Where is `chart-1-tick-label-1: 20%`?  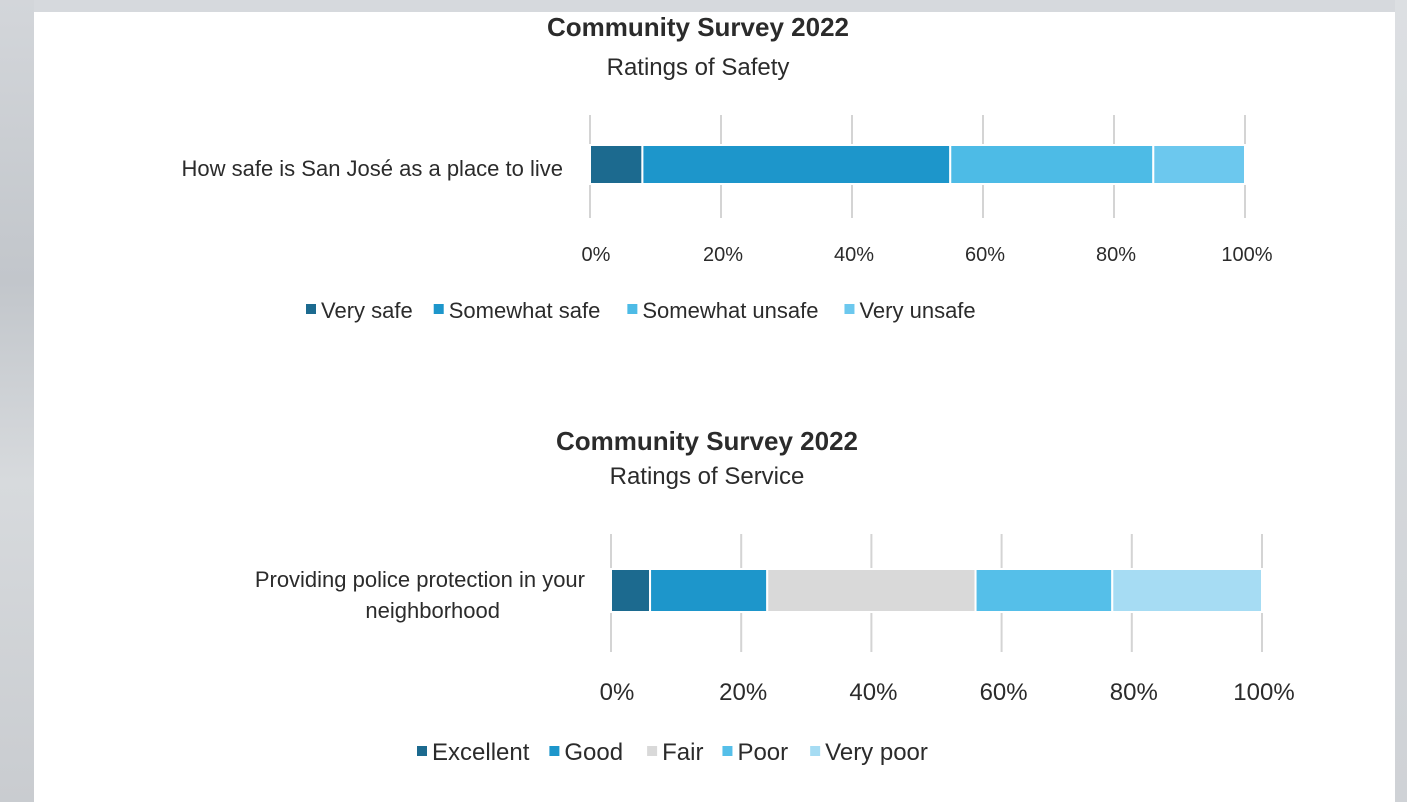 chart-1-tick-label-1: 20% is located at coordinates (743, 692).